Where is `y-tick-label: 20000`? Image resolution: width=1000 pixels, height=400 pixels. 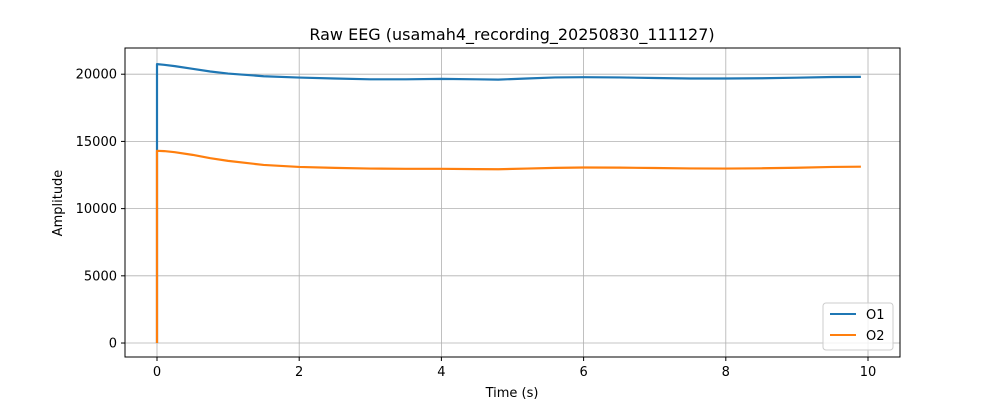
y-tick-label: 20000 is located at coordinates (96, 75).